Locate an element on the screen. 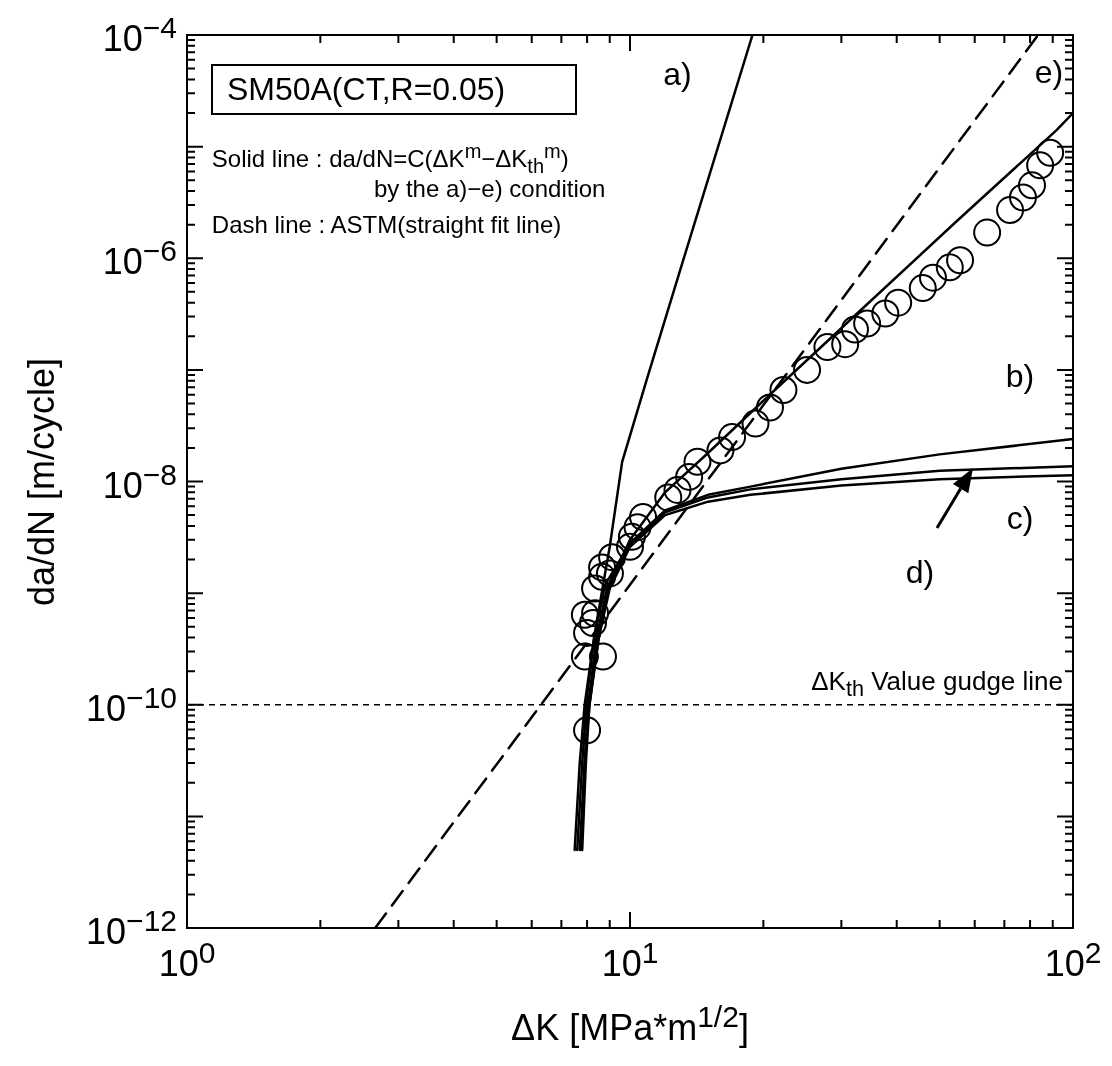  y-tick-label: 10$^{−4}$ is located at coordinates (139, 35).